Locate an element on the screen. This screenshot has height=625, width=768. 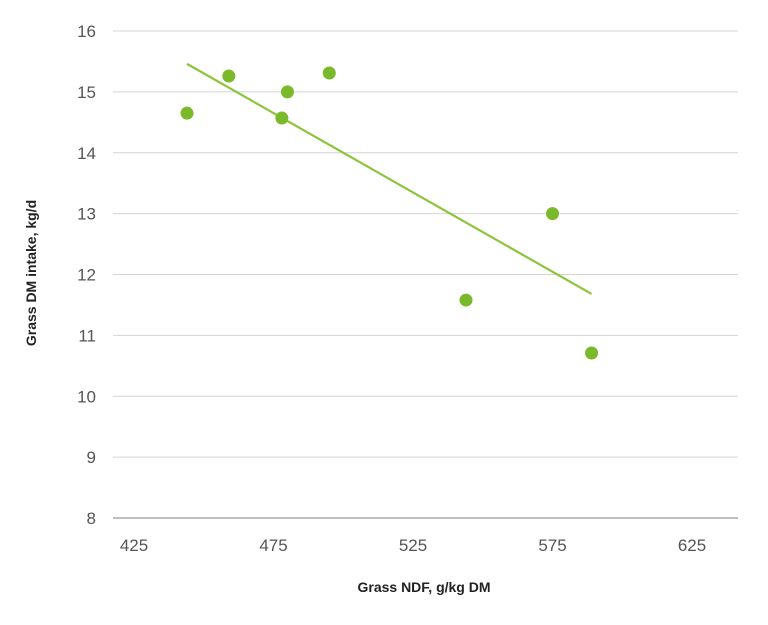
x-axis-label: Grass NDF, g/kg DM is located at coordinates (423, 587).